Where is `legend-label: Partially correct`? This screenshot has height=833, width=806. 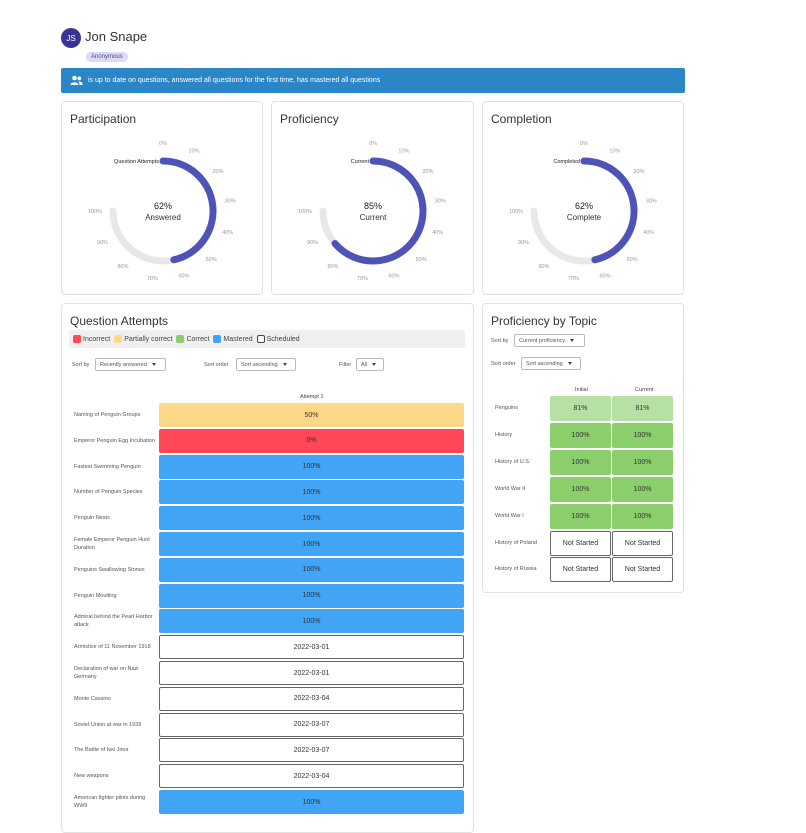 legend-label: Partially correct is located at coordinates (148, 339).